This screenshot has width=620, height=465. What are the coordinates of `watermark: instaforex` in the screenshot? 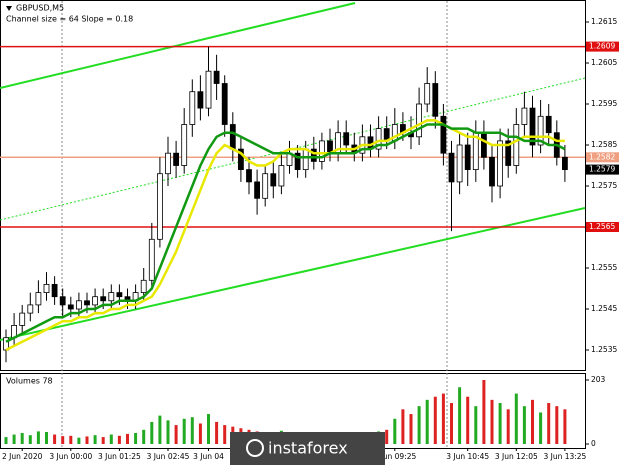 It's located at (308, 448).